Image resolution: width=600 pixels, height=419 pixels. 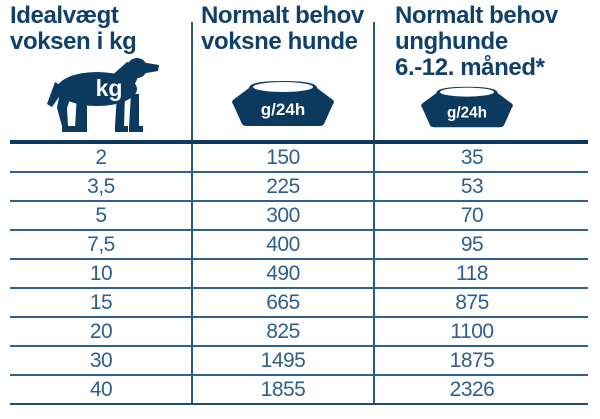 What do you see at coordinates (64, 15) in the screenshot?
I see `header-line: Idealvægt` at bounding box center [64, 15].